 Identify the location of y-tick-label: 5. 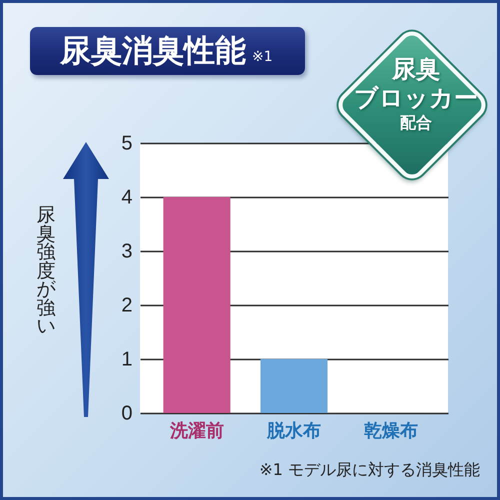
(126, 143).